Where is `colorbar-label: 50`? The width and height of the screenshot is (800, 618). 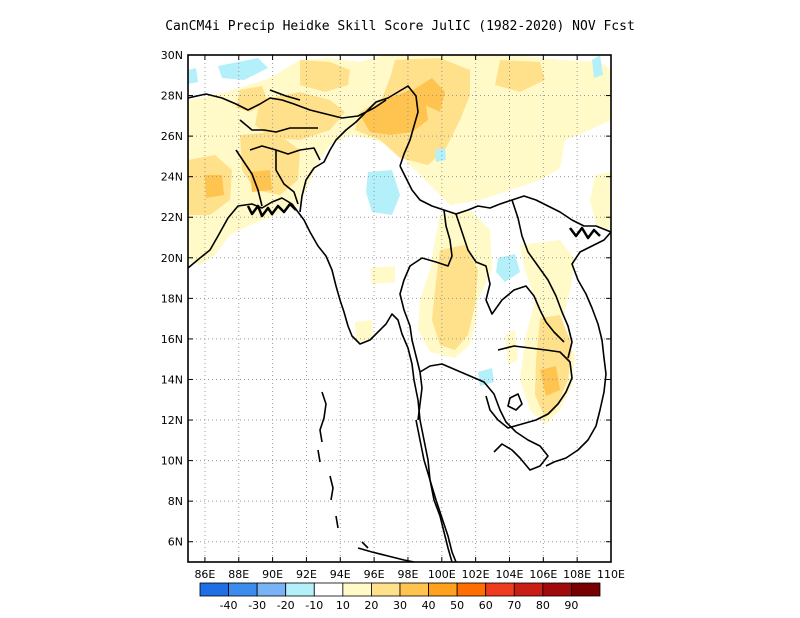
colorbar-label: 50 is located at coordinates (457, 605).